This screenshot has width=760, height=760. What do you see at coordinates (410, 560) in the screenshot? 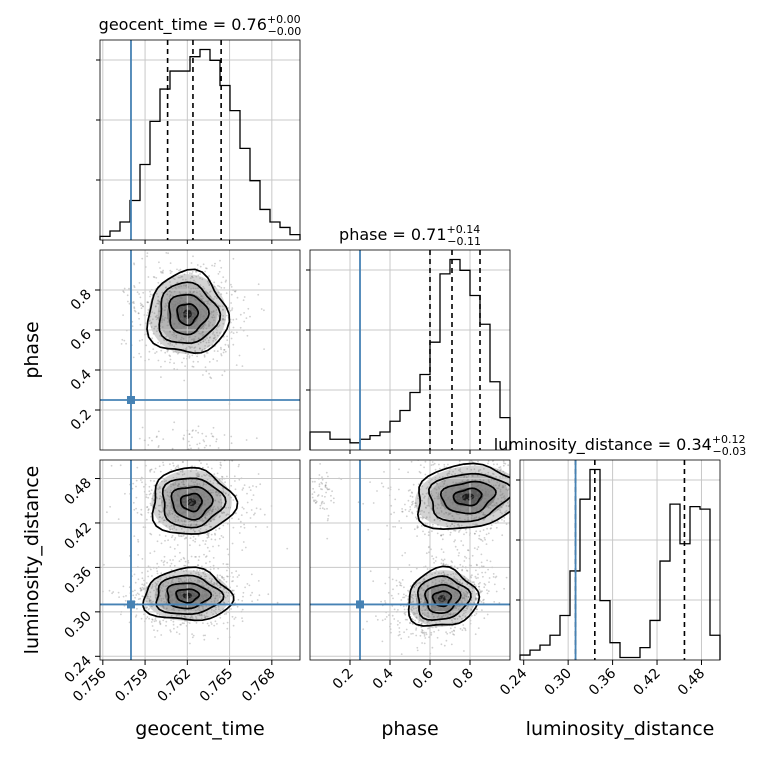
I see `panel-frame-phase-luminosity_distance` at bounding box center [410, 560].